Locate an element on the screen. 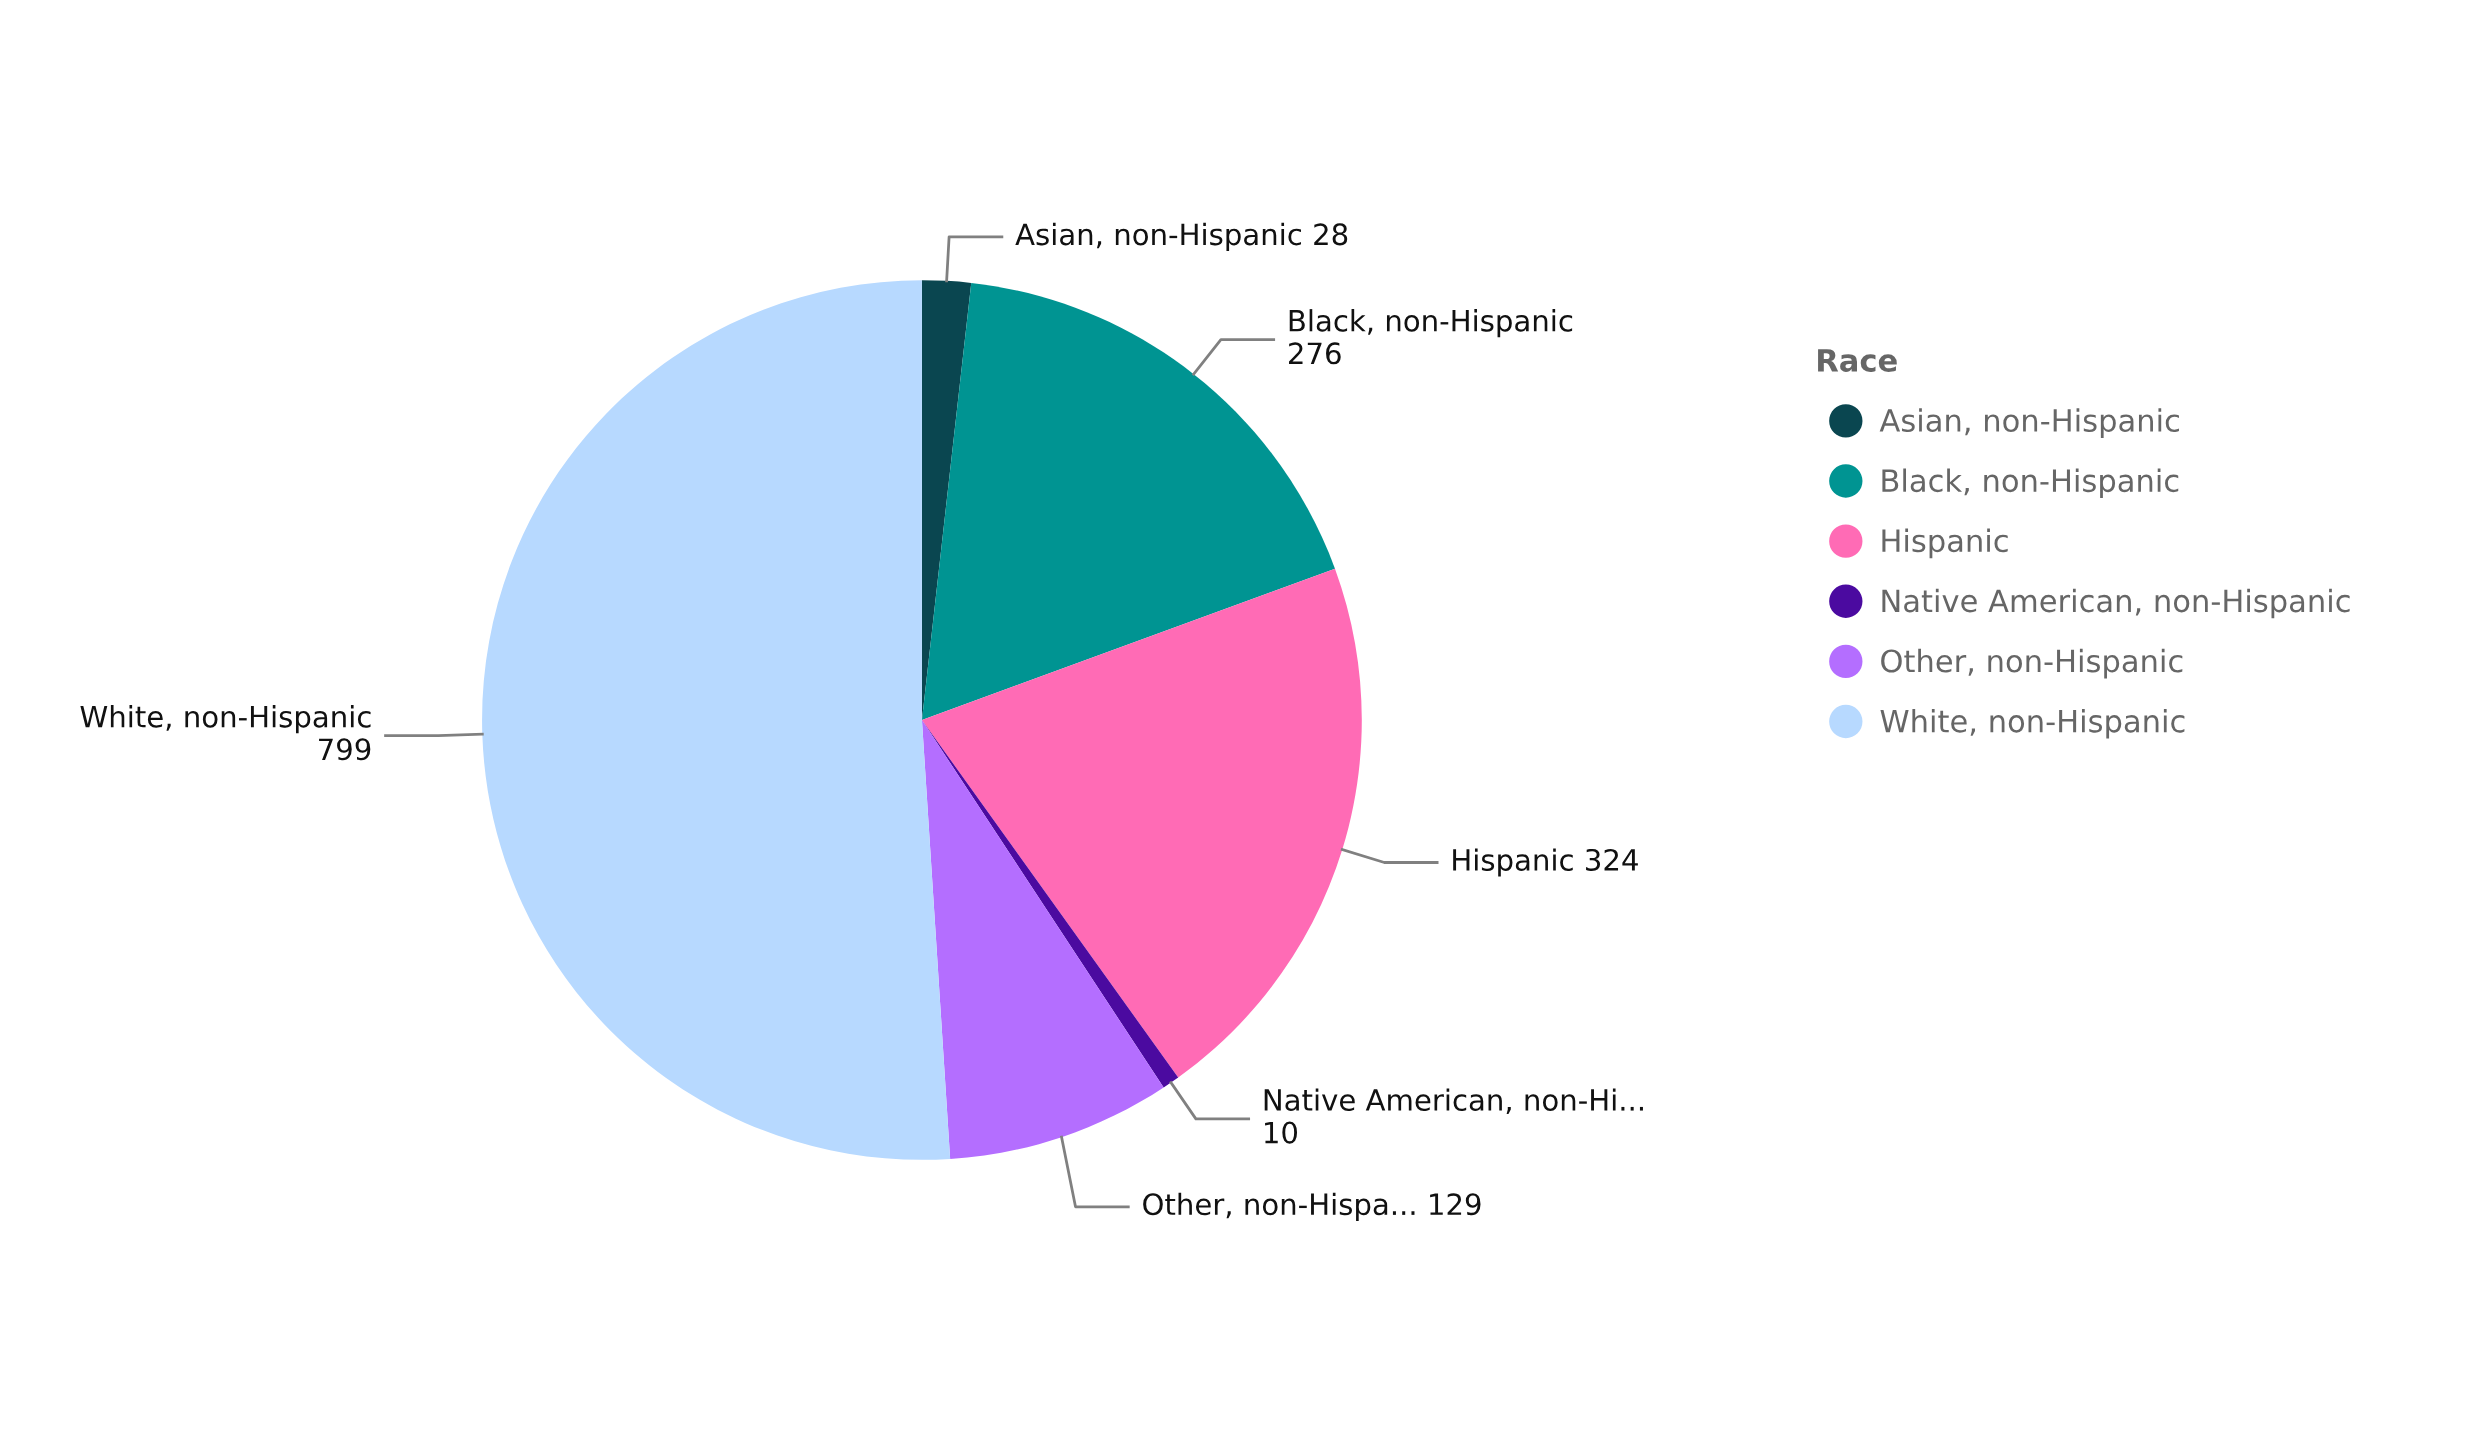 This screenshot has height=1430, width=2483. data-label: Asian, non-Hispanic 28 is located at coordinates (1181, 237).